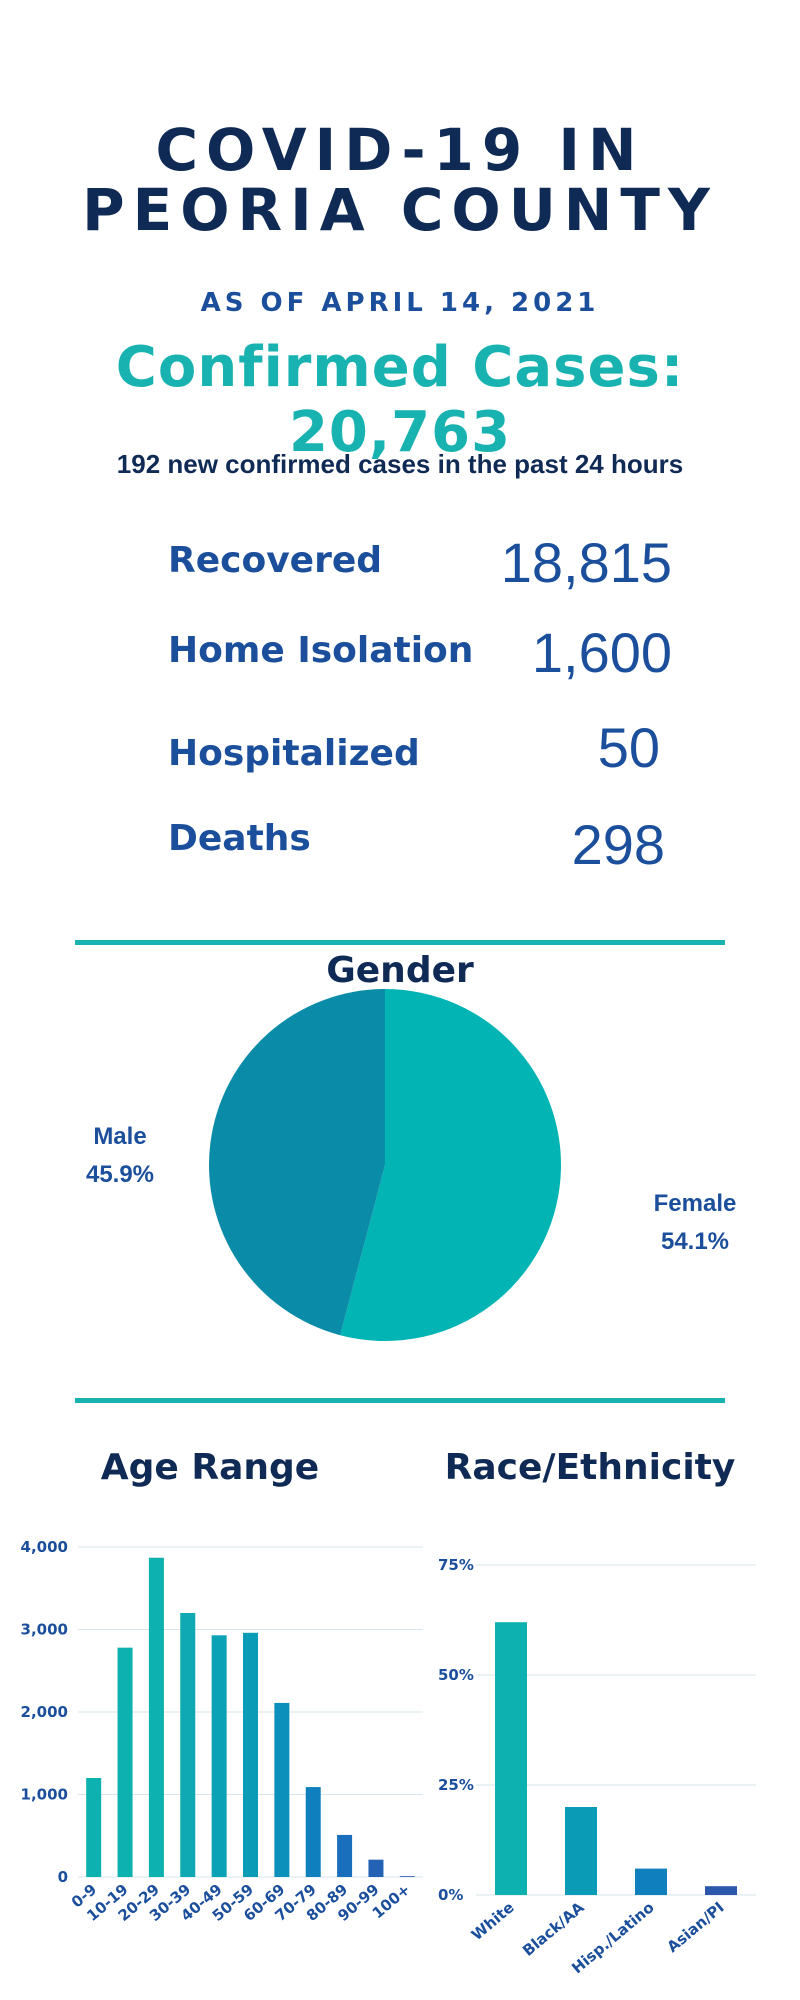 This screenshot has height=2000, width=800. Describe the element at coordinates (493, 1921) in the screenshot. I see `x-tick-label: White` at that location.